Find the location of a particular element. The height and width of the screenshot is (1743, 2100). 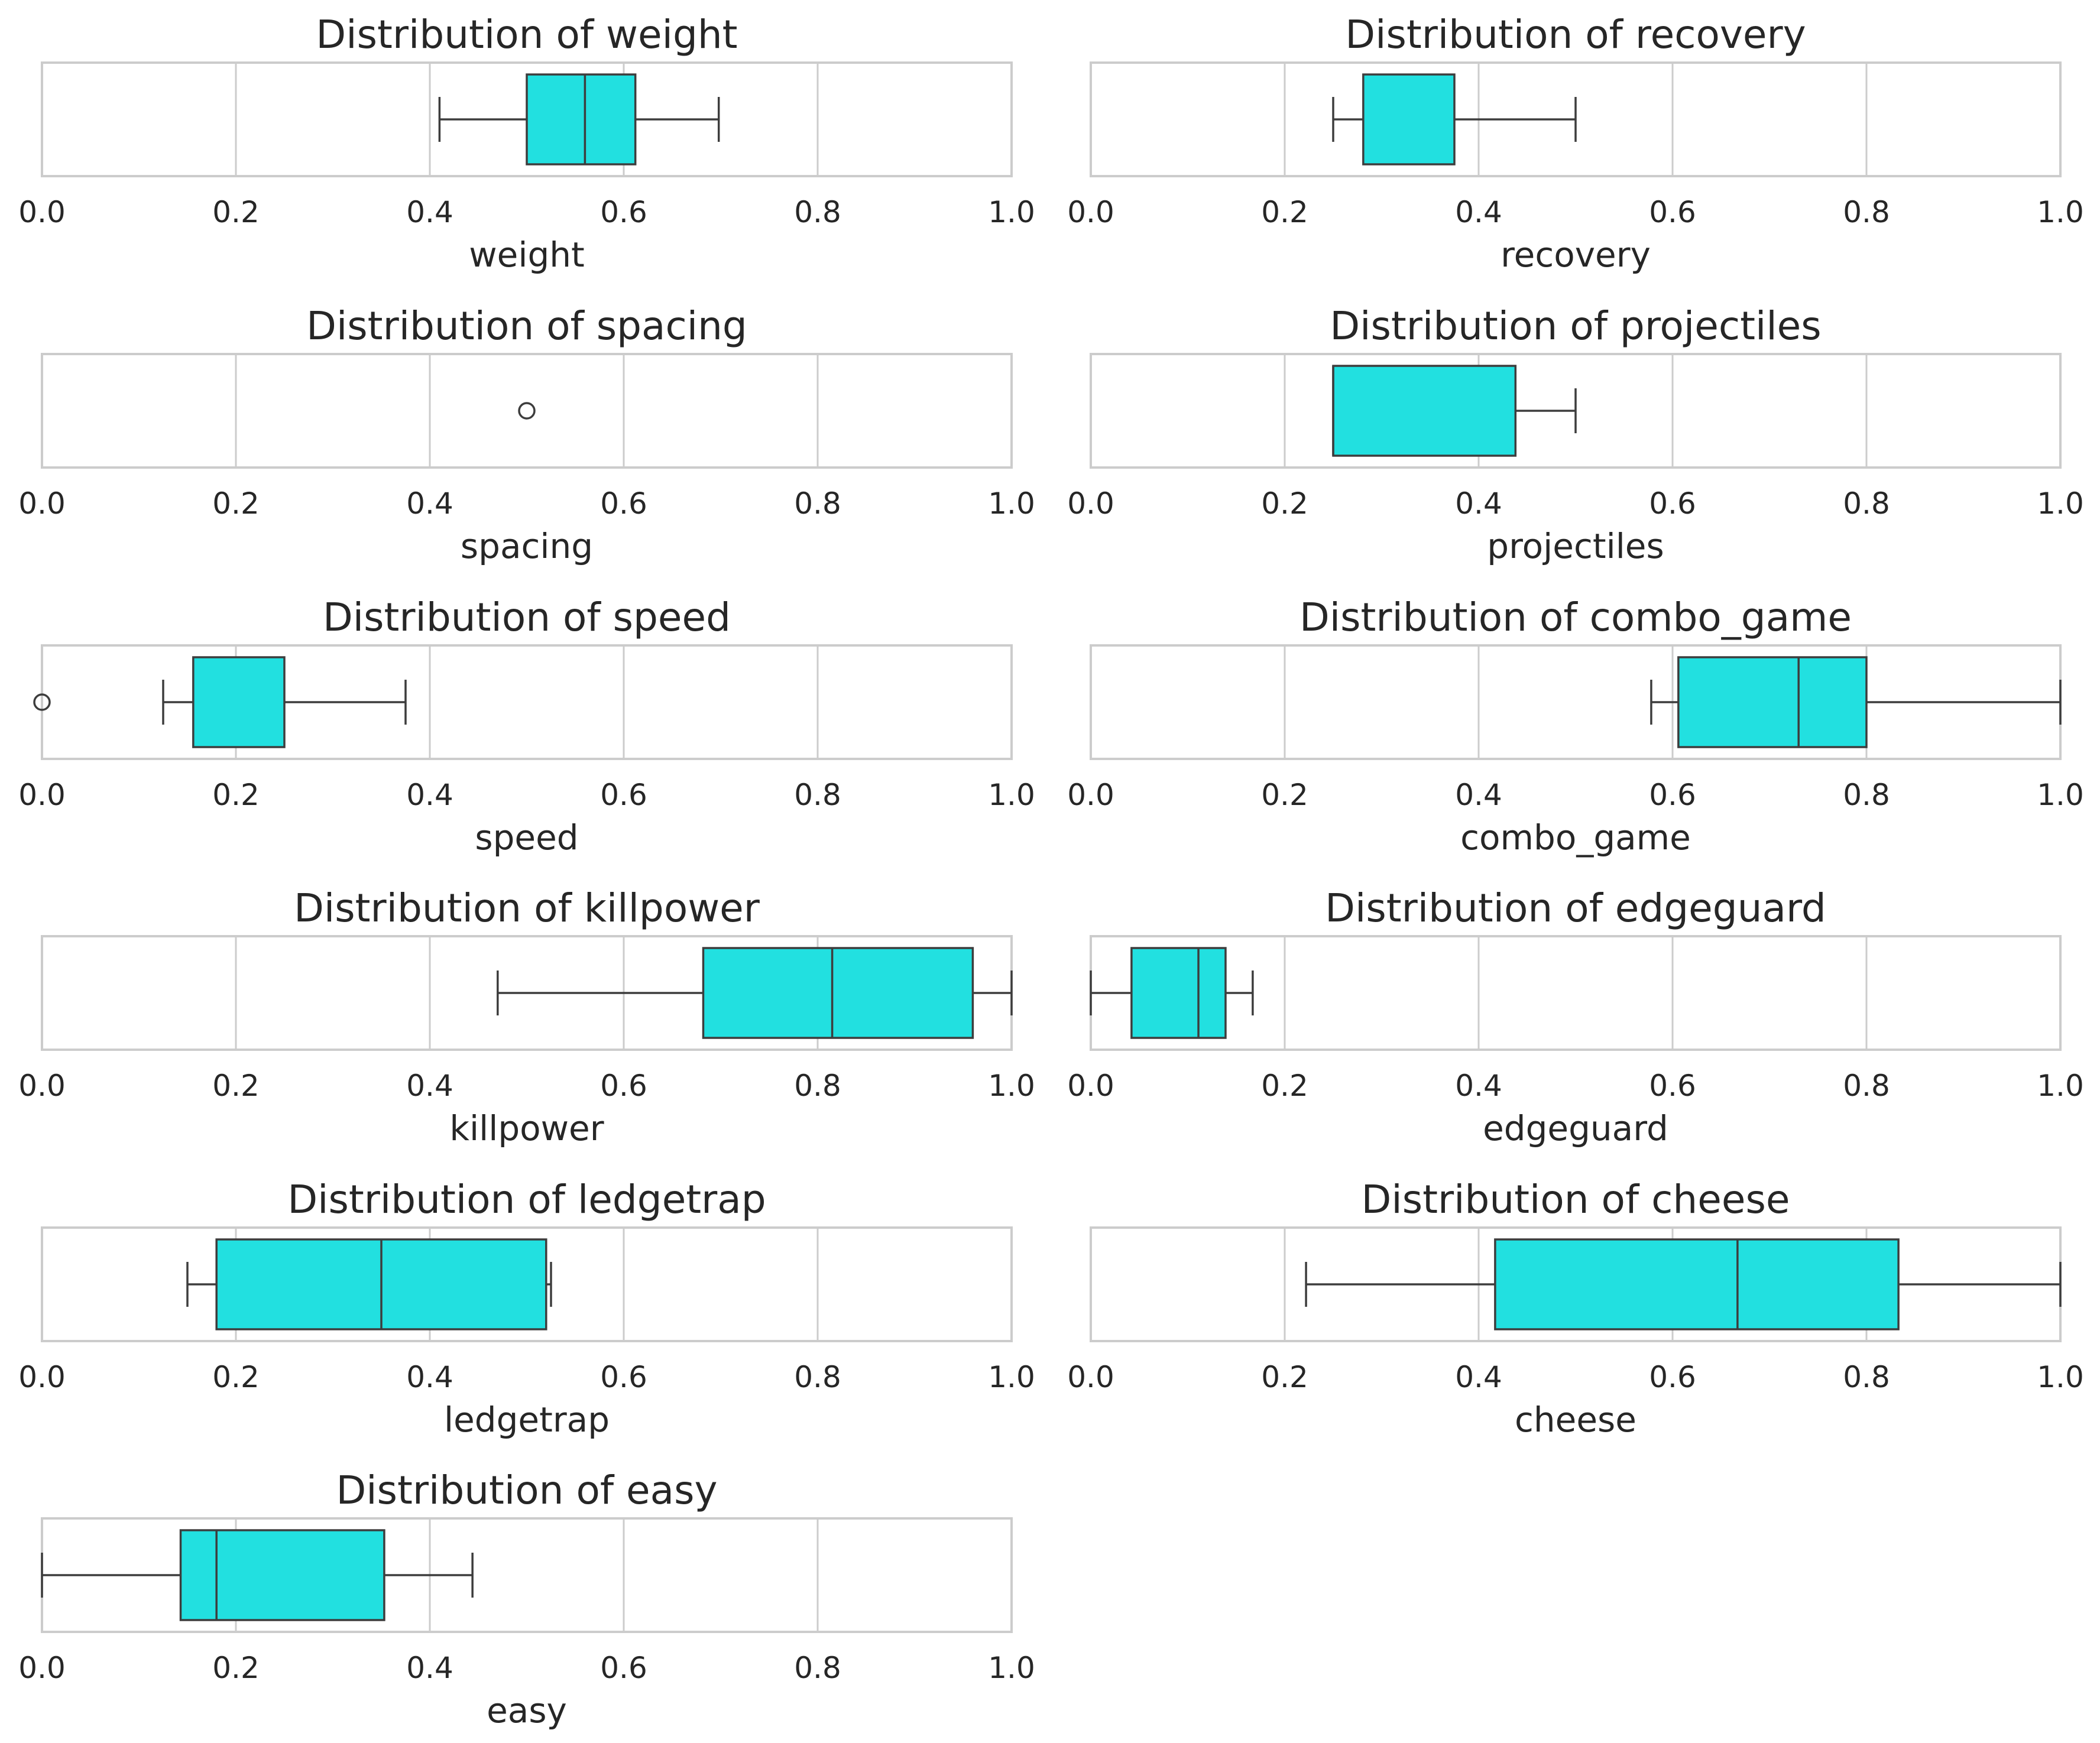

panel-4-x-tick-label: 0.6 is located at coordinates (1673, 503).